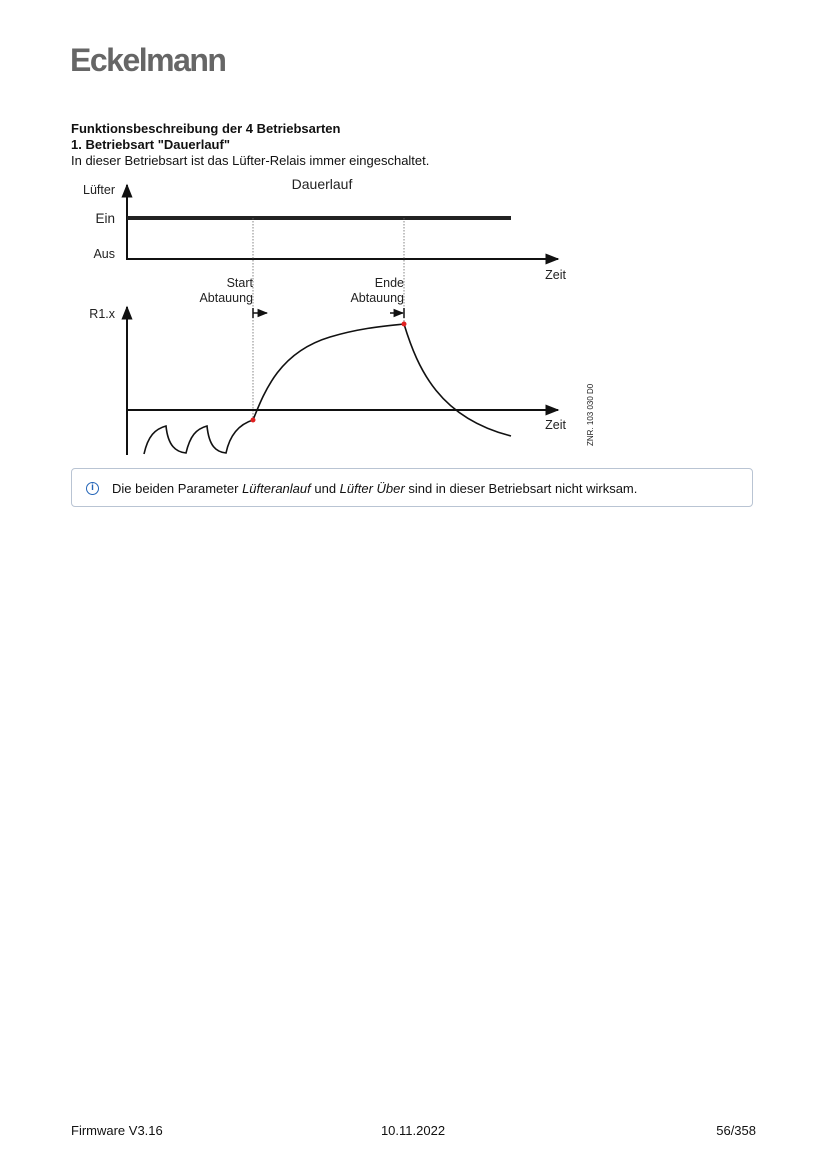 The height and width of the screenshot is (1169, 827). What do you see at coordinates (104, 254) in the screenshot?
I see `level-off-label: Aus` at bounding box center [104, 254].